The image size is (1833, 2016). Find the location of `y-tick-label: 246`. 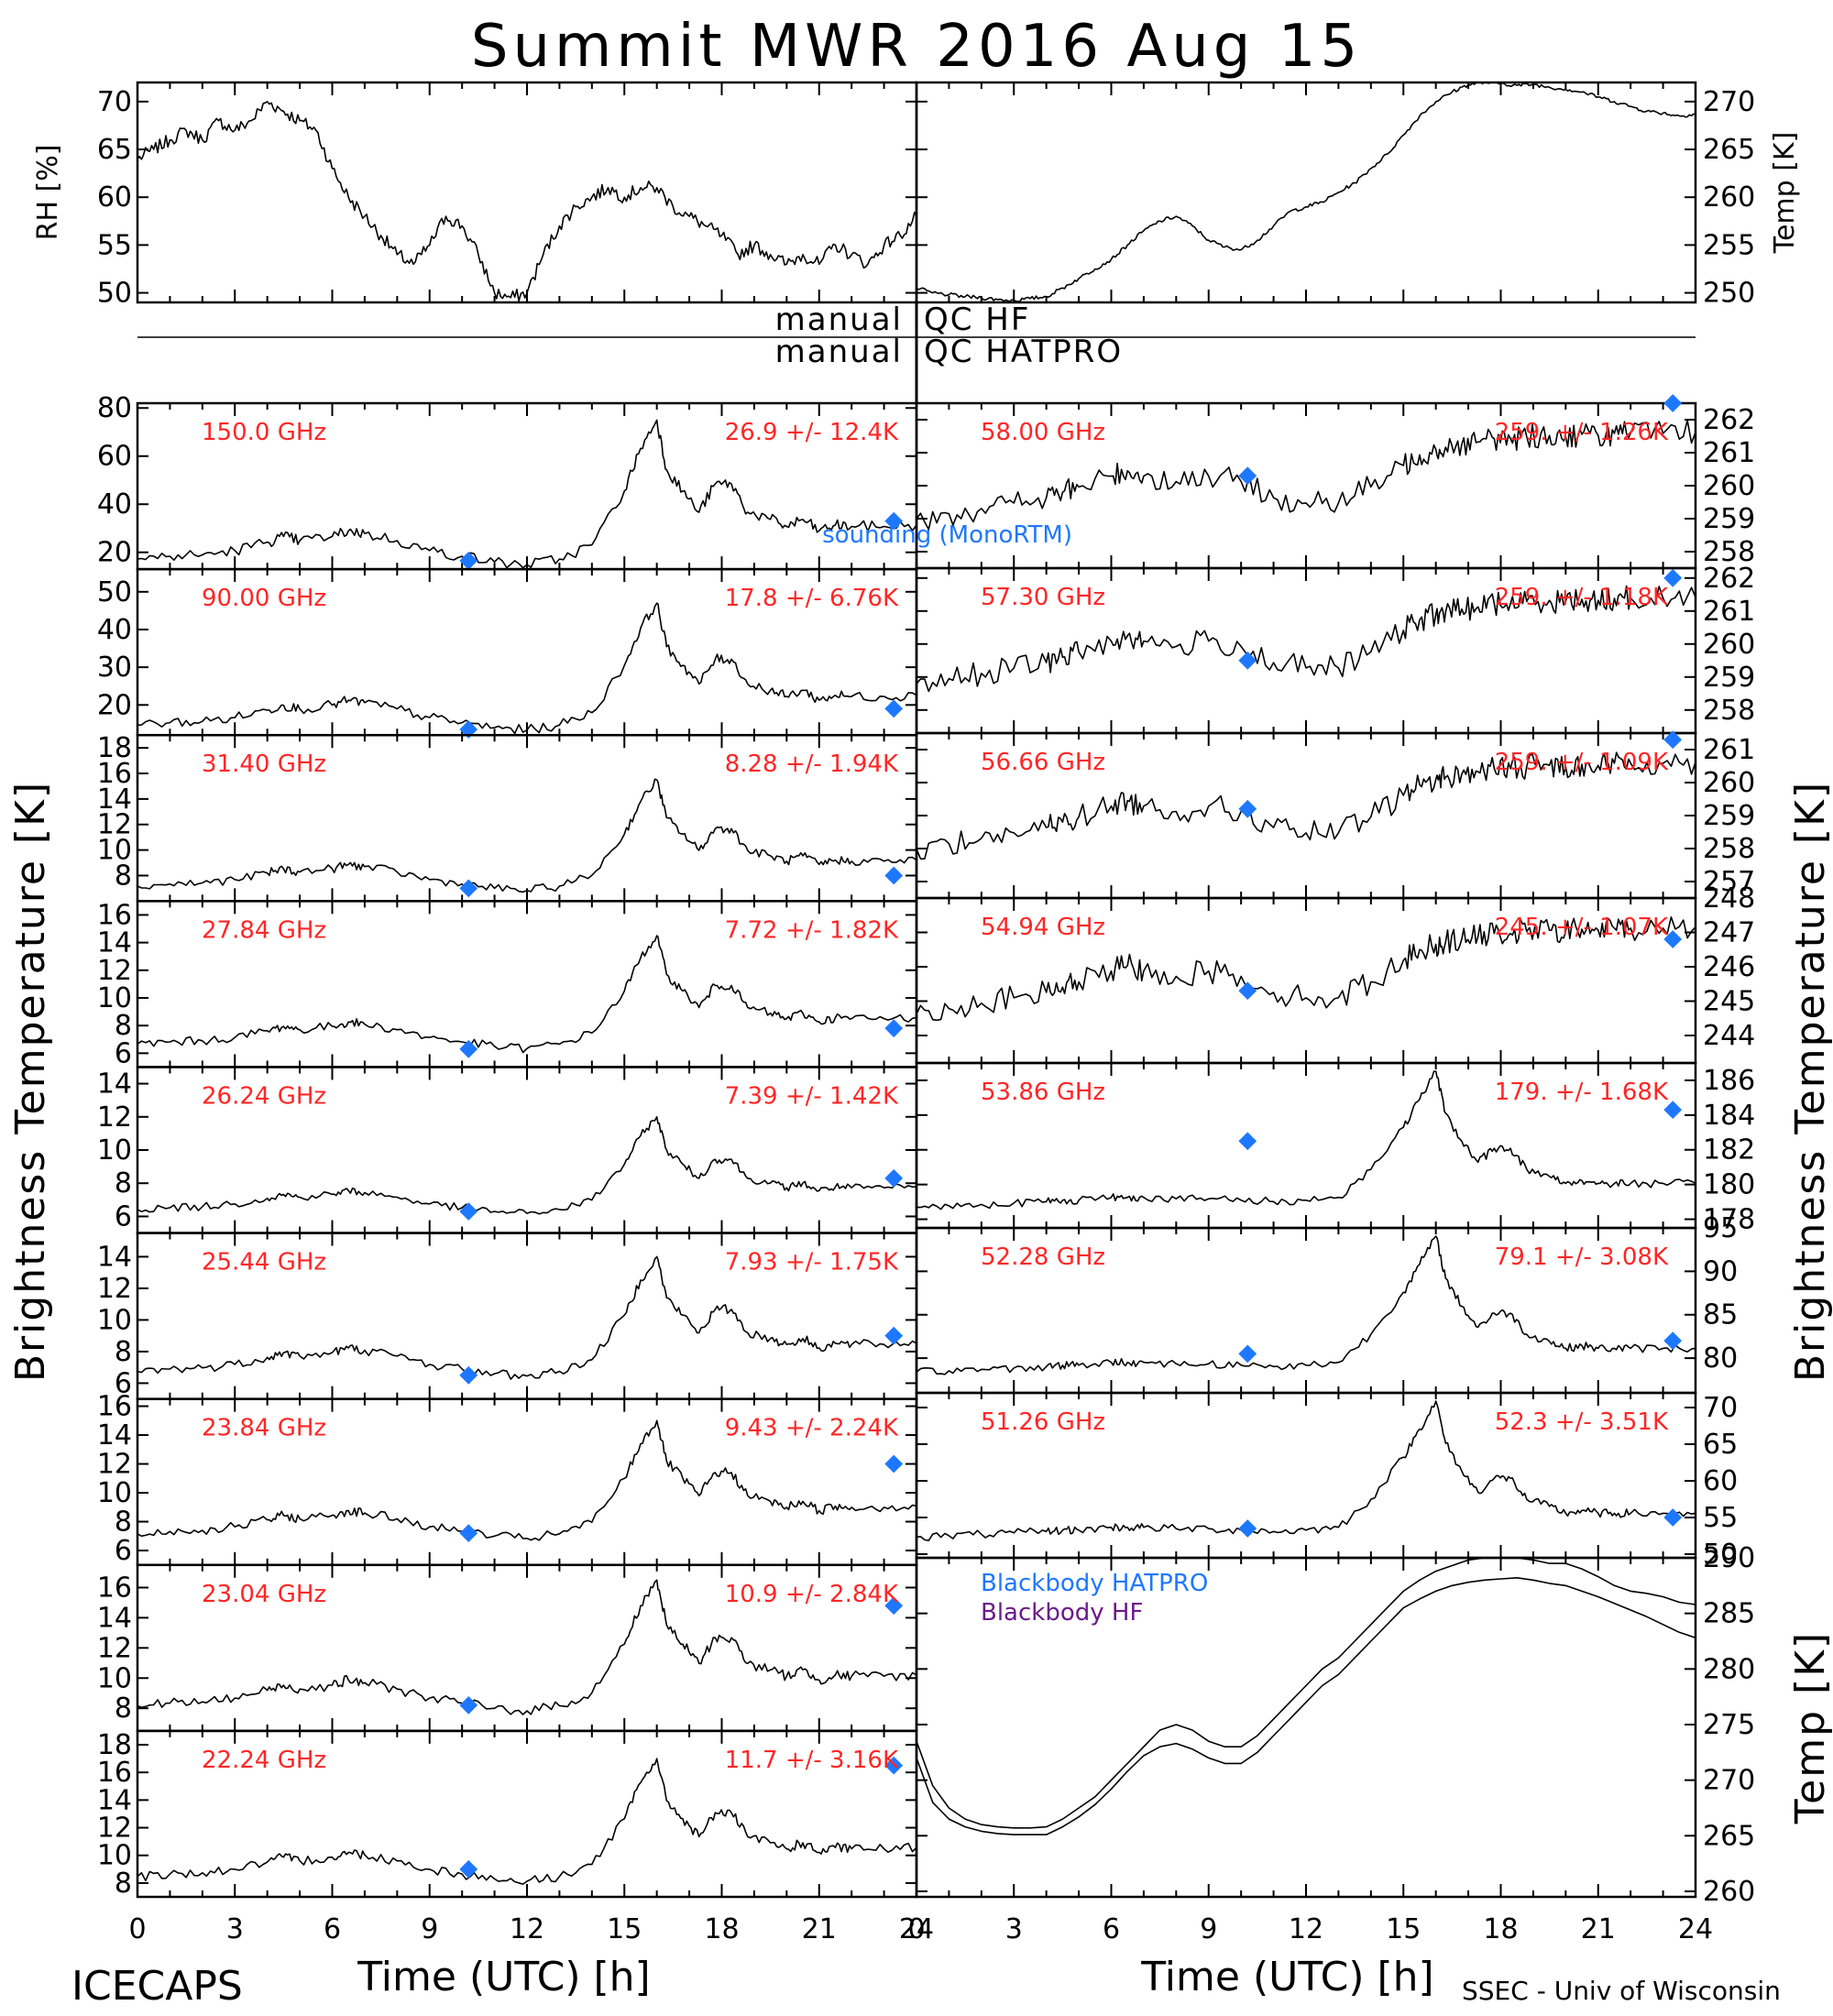

y-tick-label: 246 is located at coordinates (1729, 967).